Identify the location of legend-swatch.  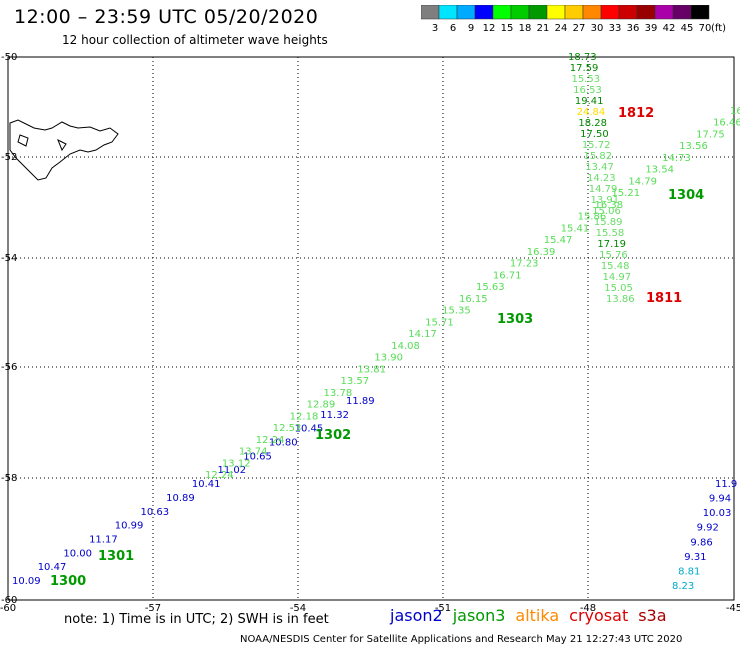
(700, 12).